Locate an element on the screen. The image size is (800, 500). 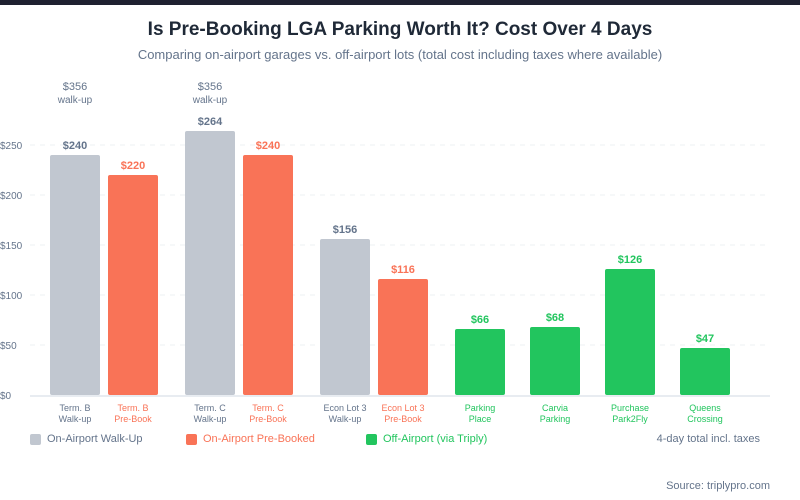
legend-item-offairport: Off-Airport (via Triply) is located at coordinates (426, 439).